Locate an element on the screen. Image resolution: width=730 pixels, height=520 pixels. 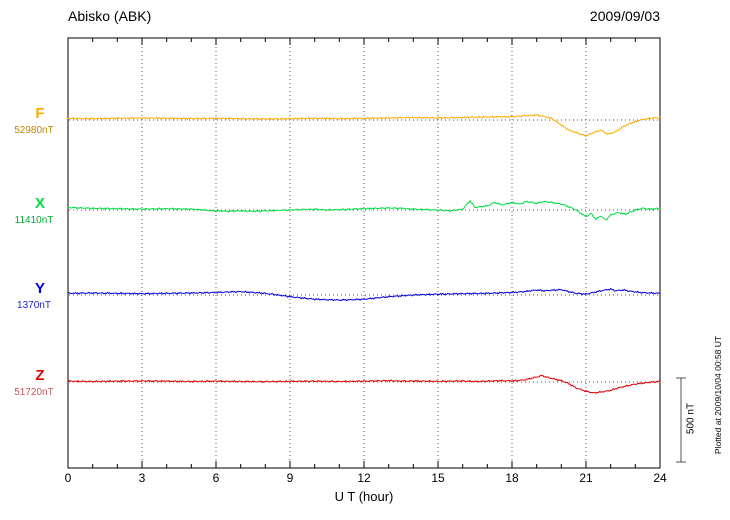
x-tick-label: 3 is located at coordinates (142, 478).